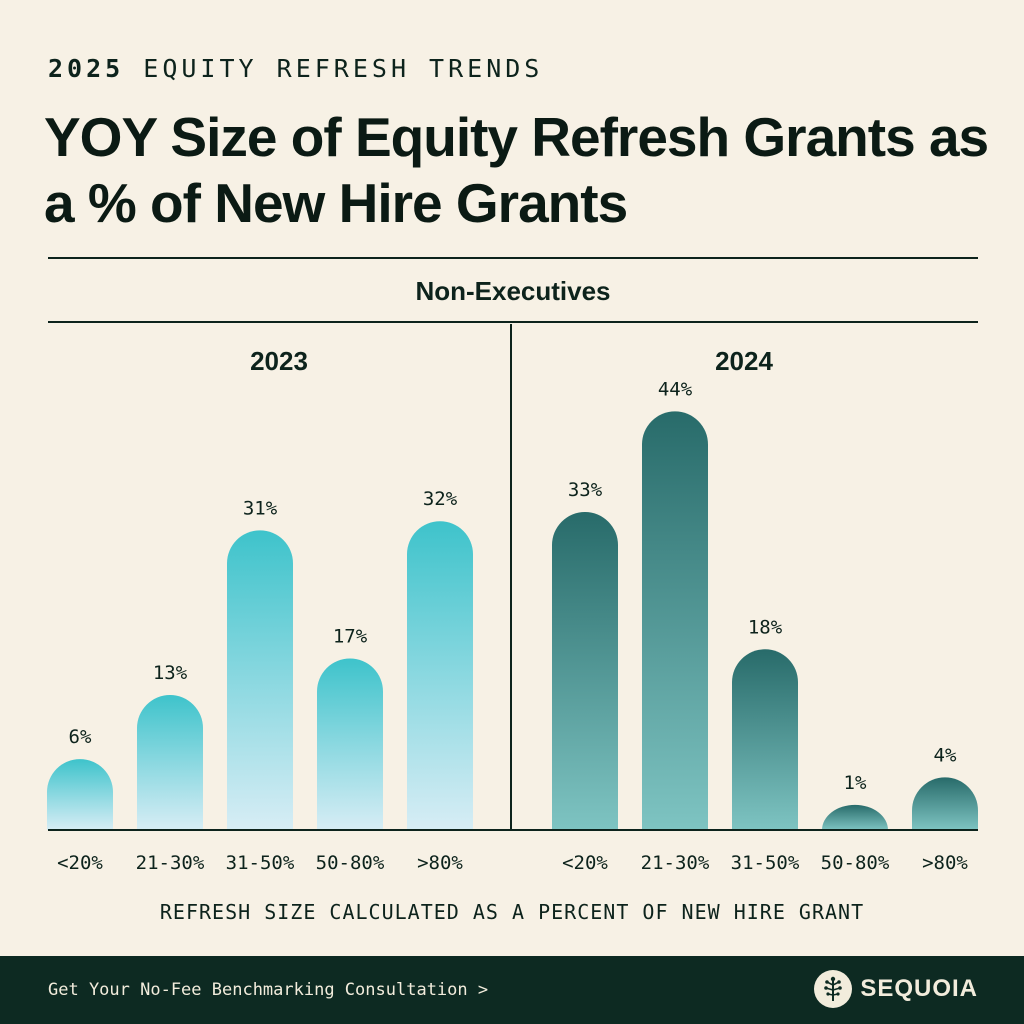 Image resolution: width=1024 pixels, height=1024 pixels. Describe the element at coordinates (343, 68) in the screenshot. I see `eyebrow-text: EQUITY REFRESH TRENDS` at that location.